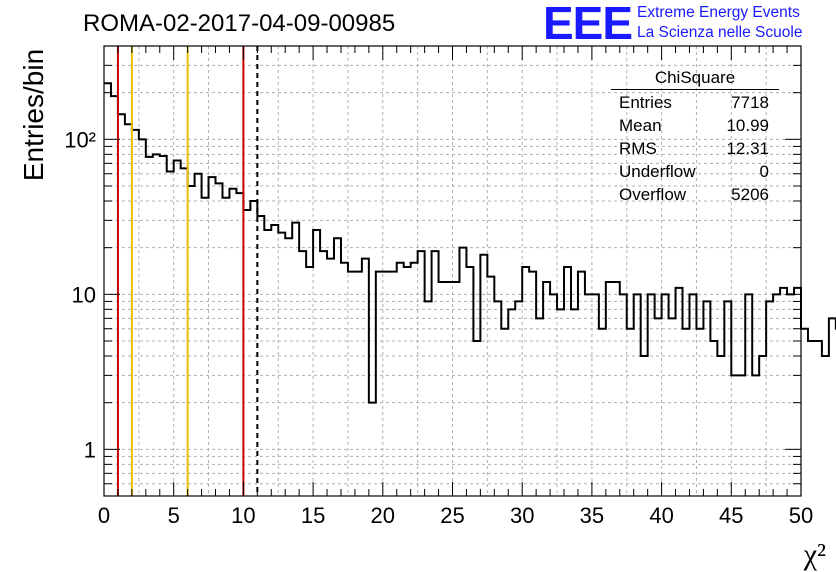 The width and height of the screenshot is (836, 572). Describe the element at coordinates (522, 515) in the screenshot. I see `x-tick-label: 30` at that location.